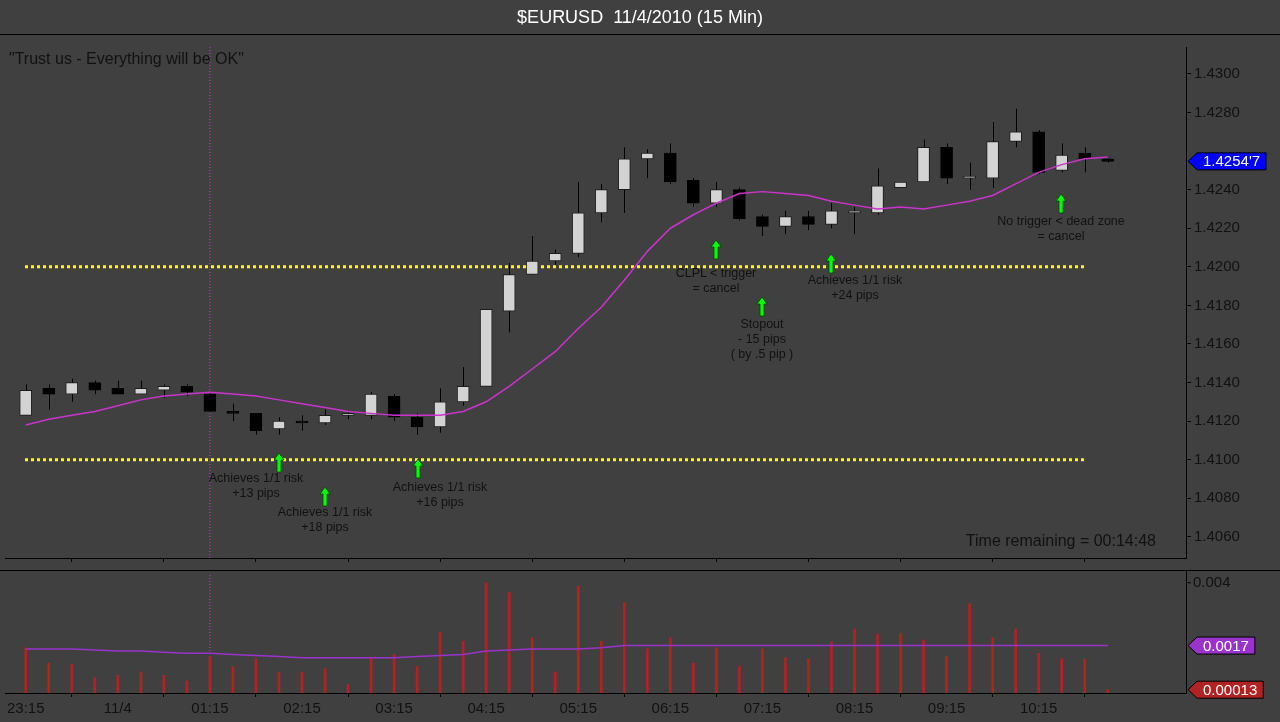 This screenshot has height=722, width=1280. I want to click on chart-title: $EURUSD 11/4/2010 (15 Min), so click(640, 17).